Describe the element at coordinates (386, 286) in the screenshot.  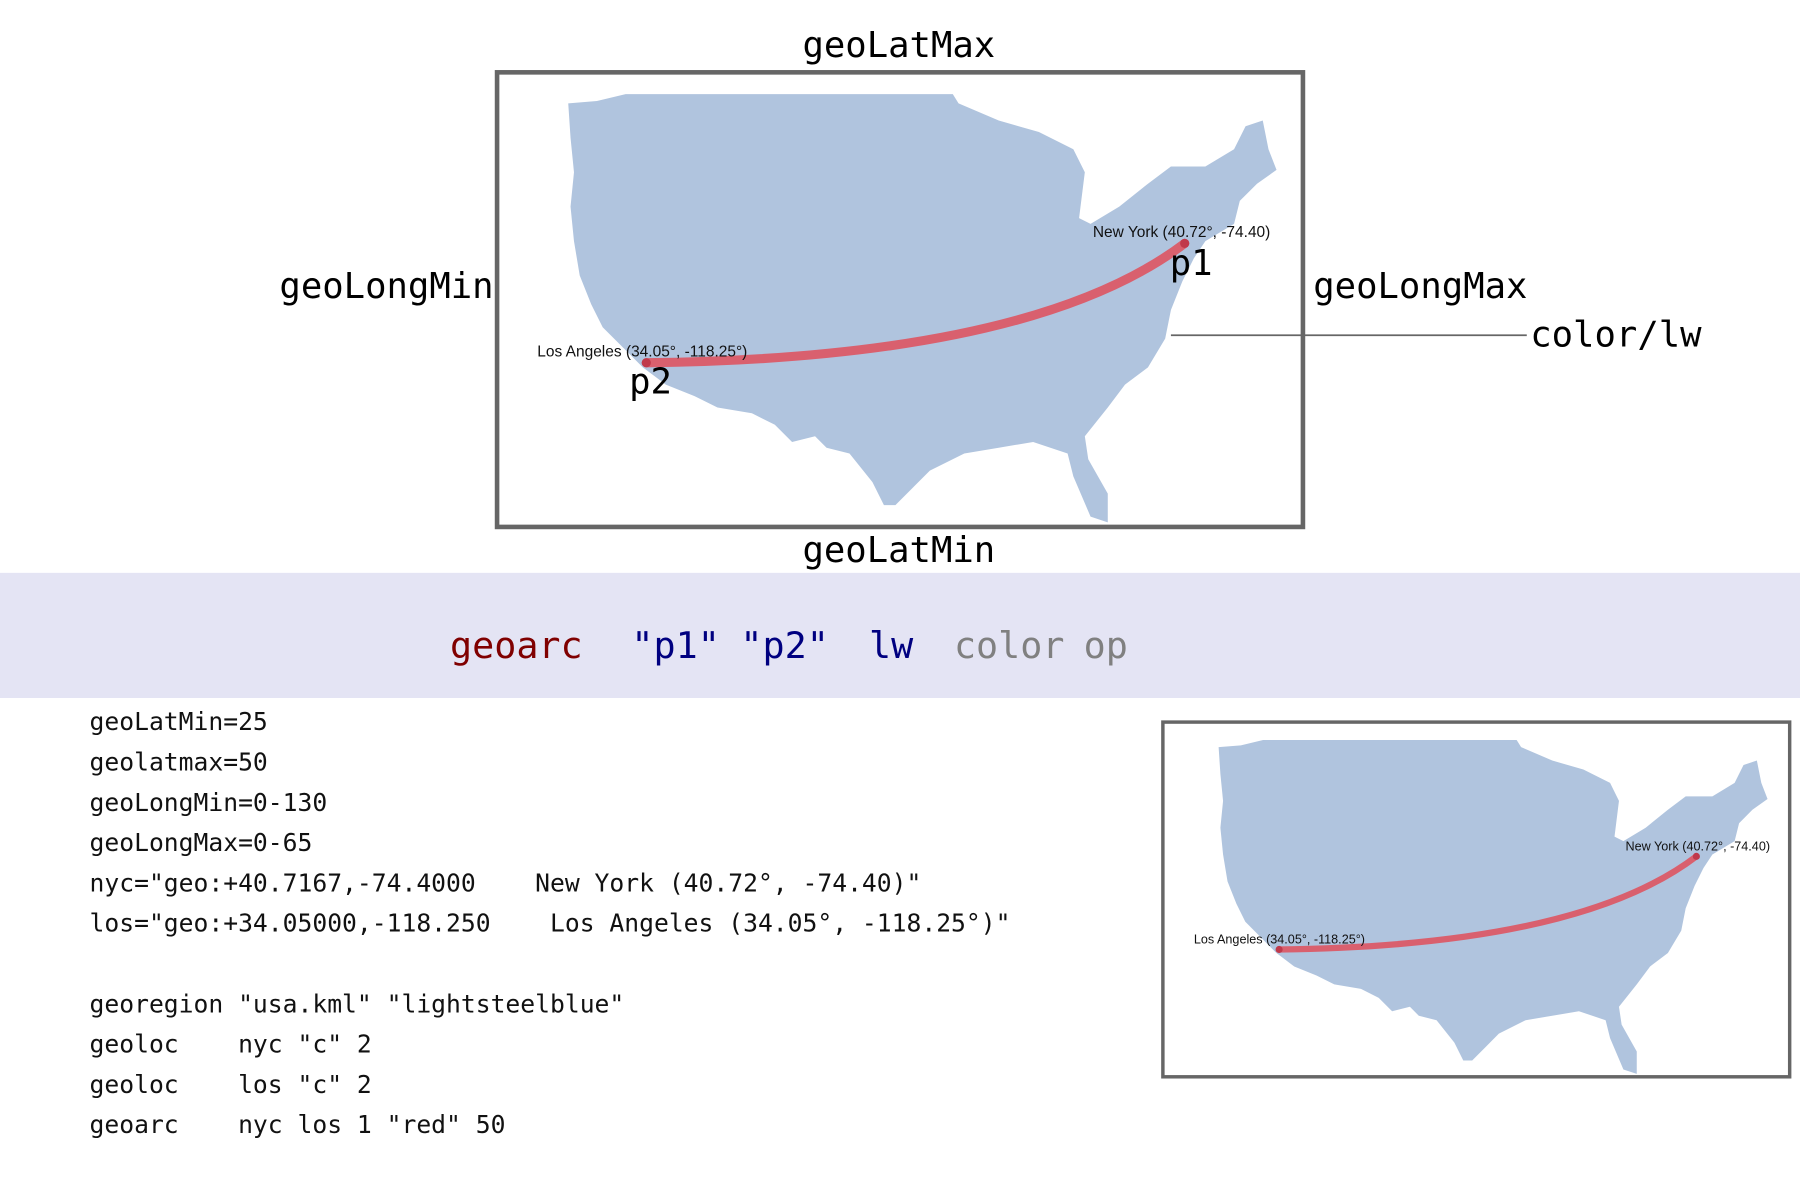
I see `long-min-label: geoLongMin` at that location.